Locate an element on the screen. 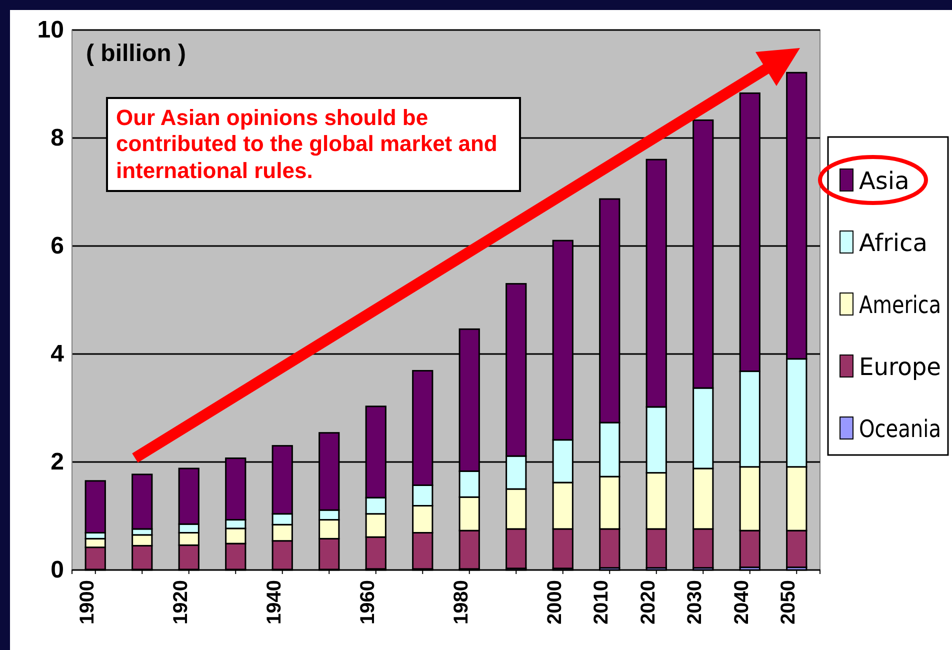 The width and height of the screenshot is (952, 650). y-tick-label: 4 is located at coordinates (57, 354).